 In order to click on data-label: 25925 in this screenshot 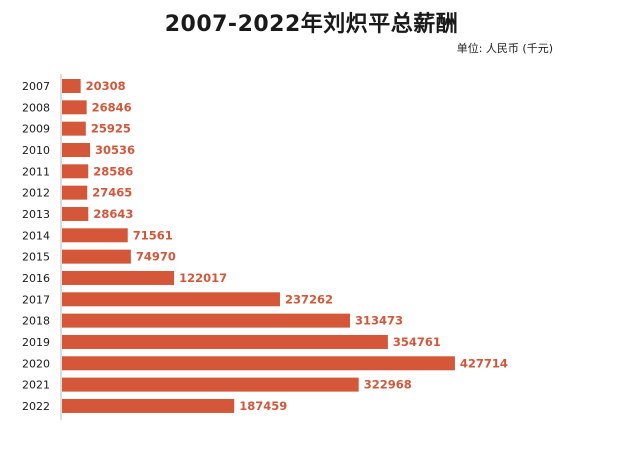, I will do `click(111, 129)`.